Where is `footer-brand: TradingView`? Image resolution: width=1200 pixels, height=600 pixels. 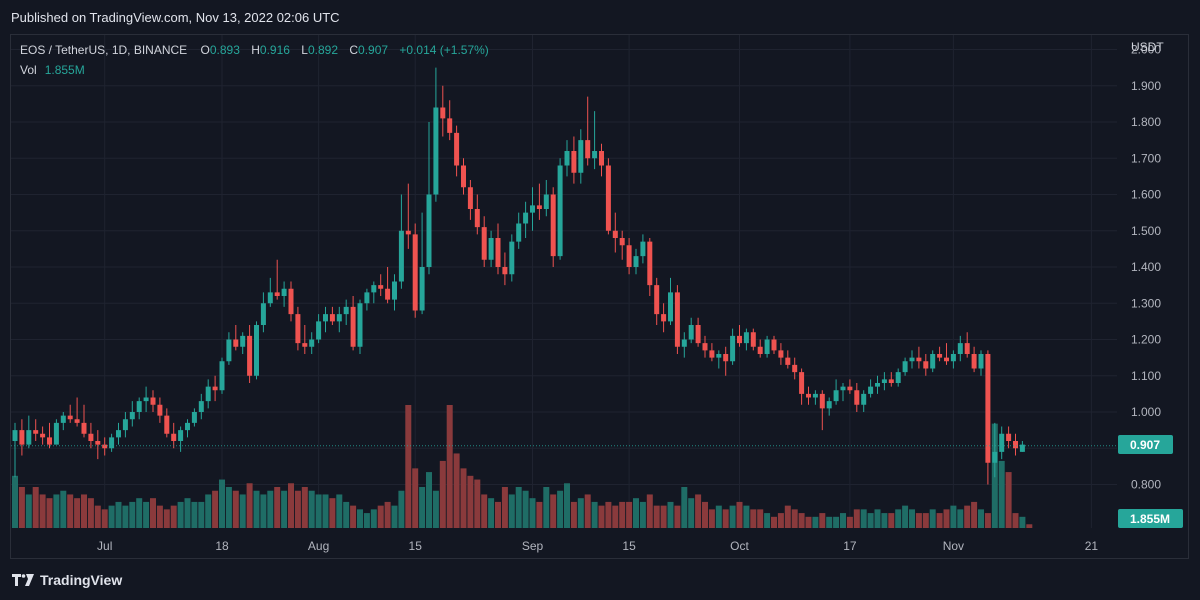
footer-brand: TradingView is located at coordinates (67, 580).